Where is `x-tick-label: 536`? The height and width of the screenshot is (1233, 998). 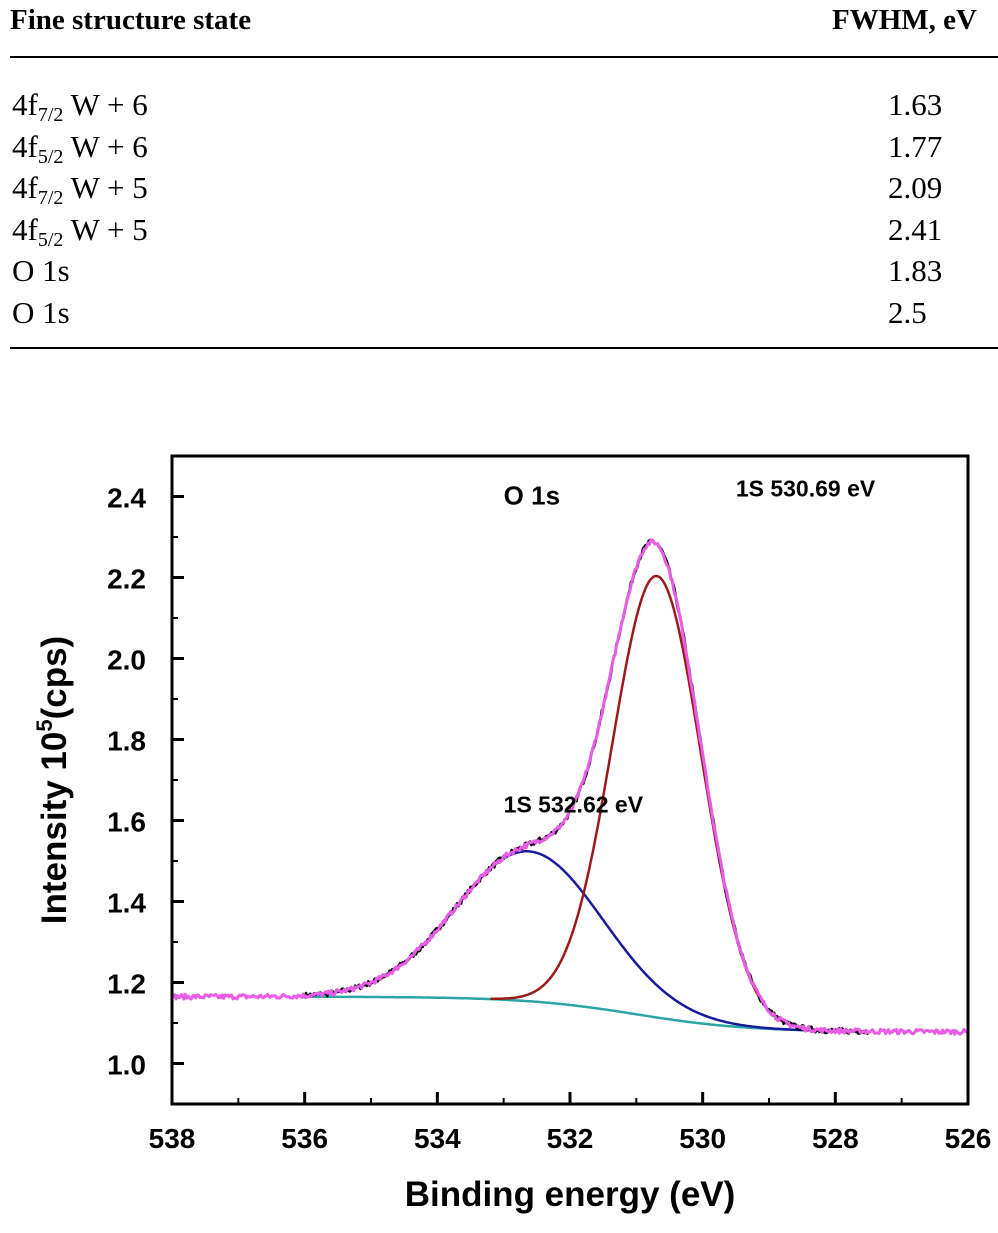
x-tick-label: 536 is located at coordinates (304, 1138).